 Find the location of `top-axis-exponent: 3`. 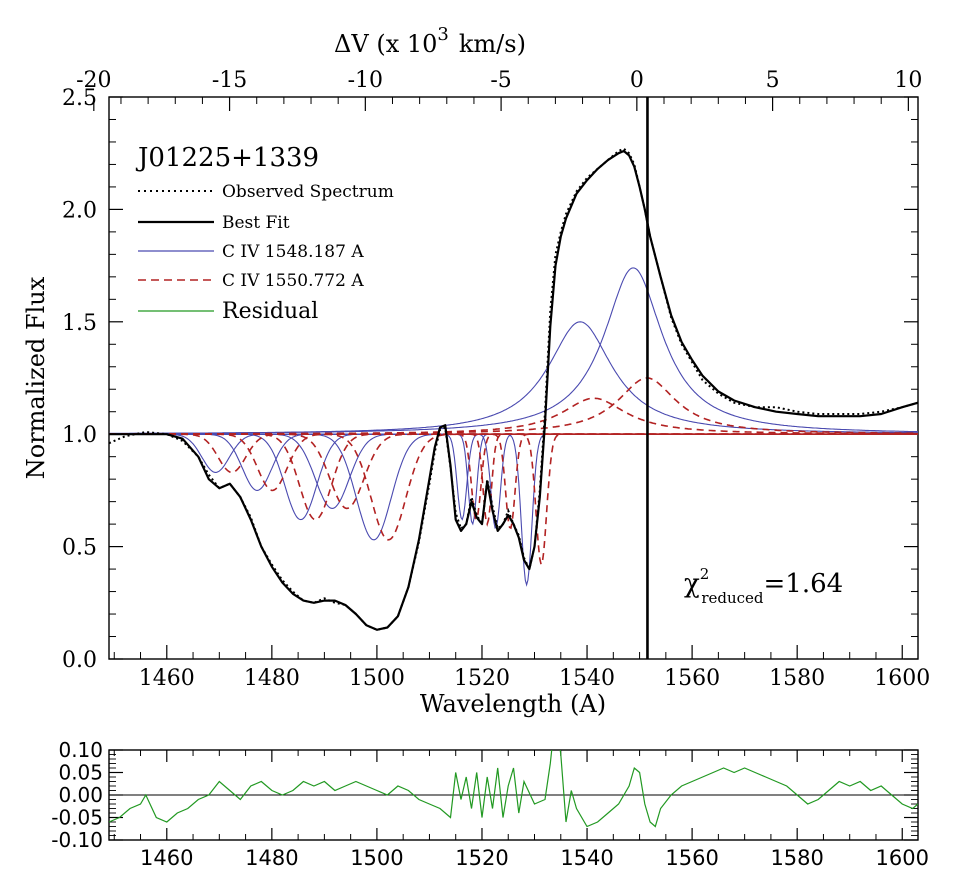

top-axis-exponent: 3 is located at coordinates (442, 34).